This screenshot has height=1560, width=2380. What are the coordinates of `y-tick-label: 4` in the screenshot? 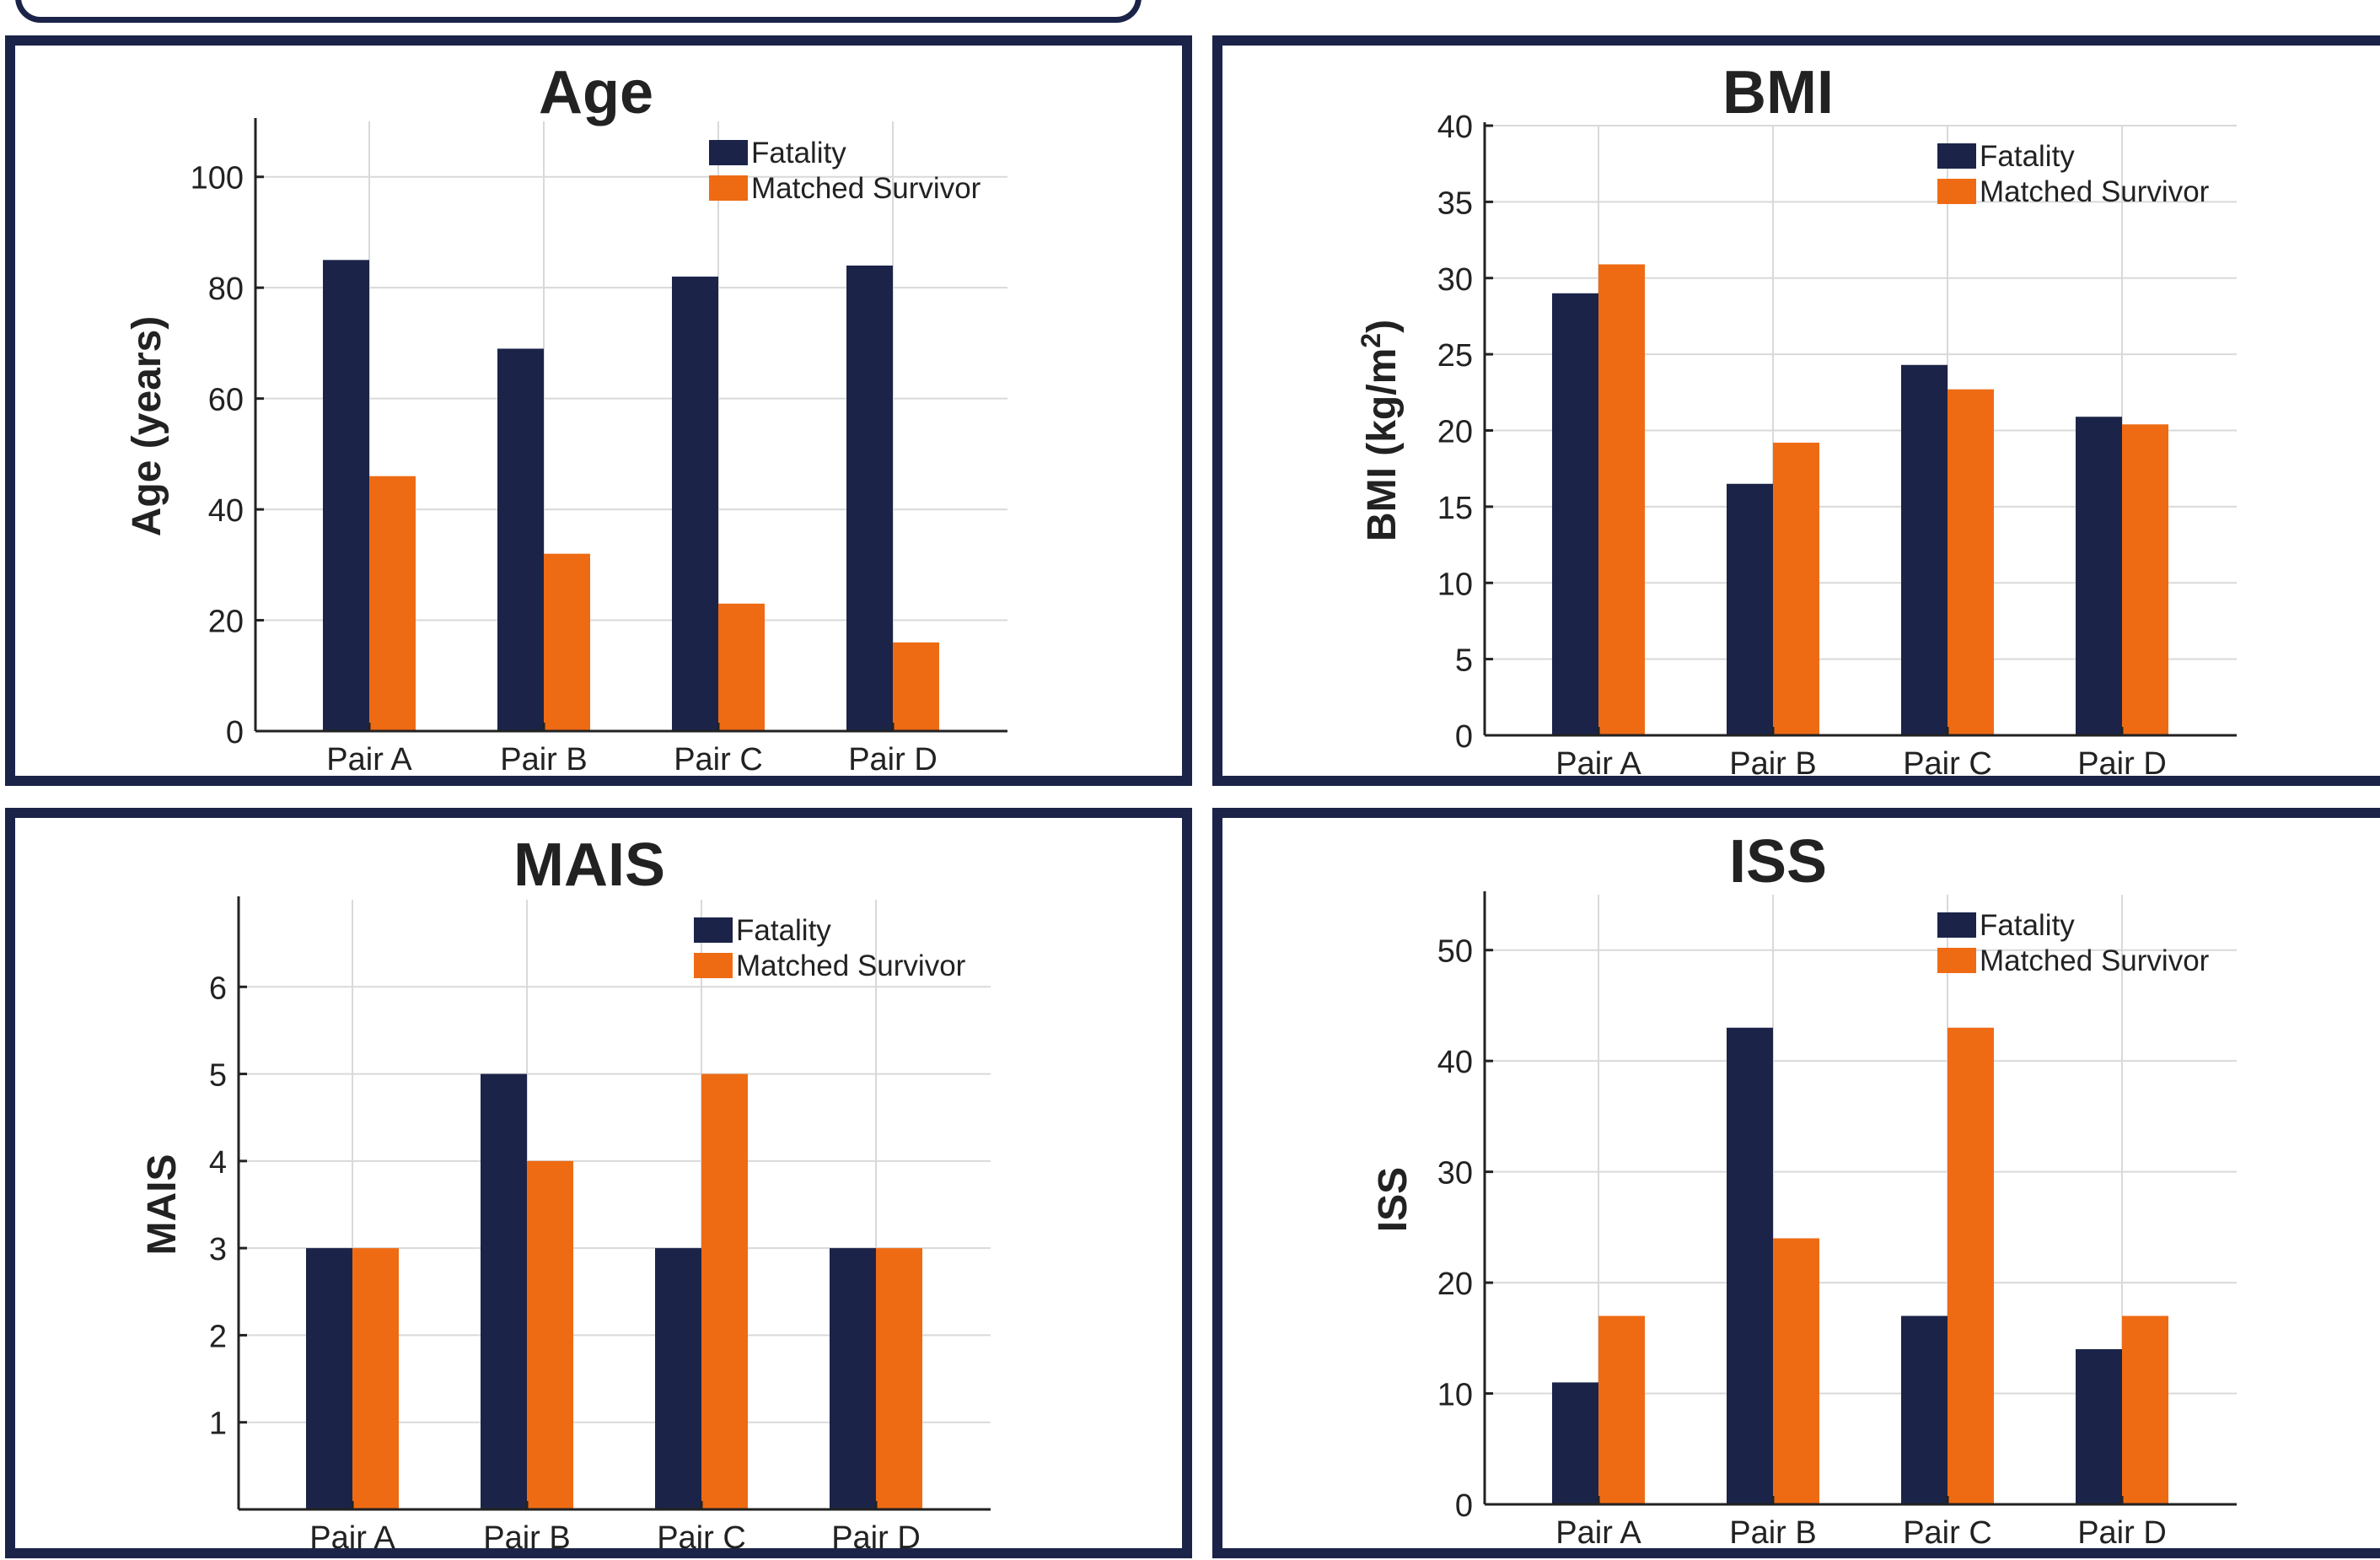 It's located at (218, 1163).